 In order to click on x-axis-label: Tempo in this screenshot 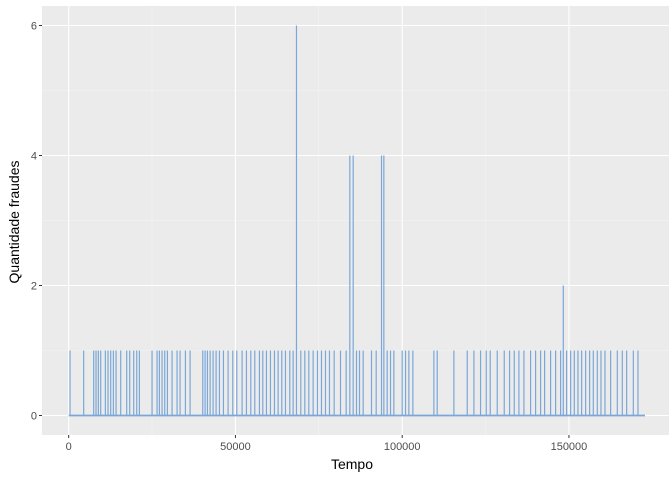, I will do `click(352, 464)`.